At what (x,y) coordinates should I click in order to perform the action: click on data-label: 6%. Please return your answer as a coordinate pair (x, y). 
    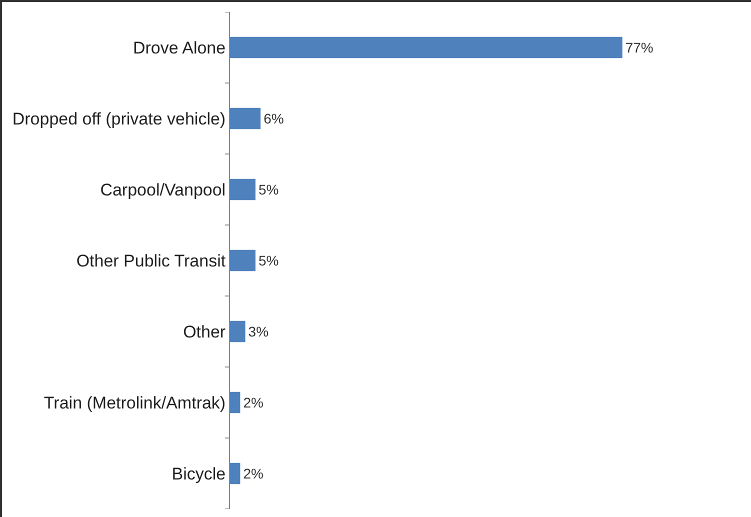
    Looking at the image, I should click on (274, 118).